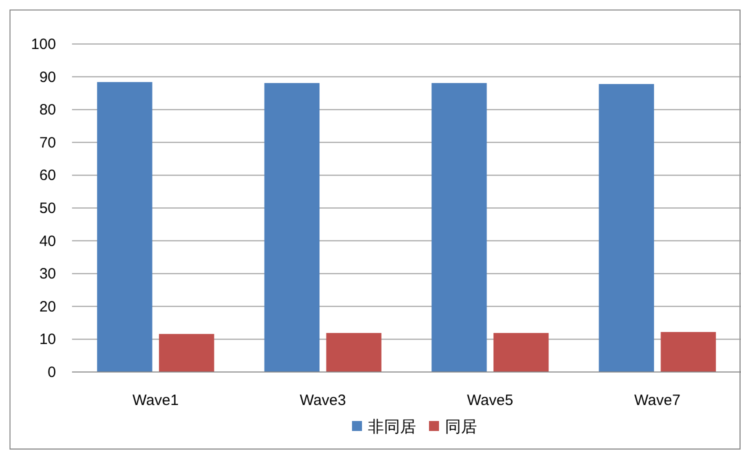 This screenshot has height=450, width=741. What do you see at coordinates (47, 143) in the screenshot?
I see `y-tick-label: 70` at bounding box center [47, 143].